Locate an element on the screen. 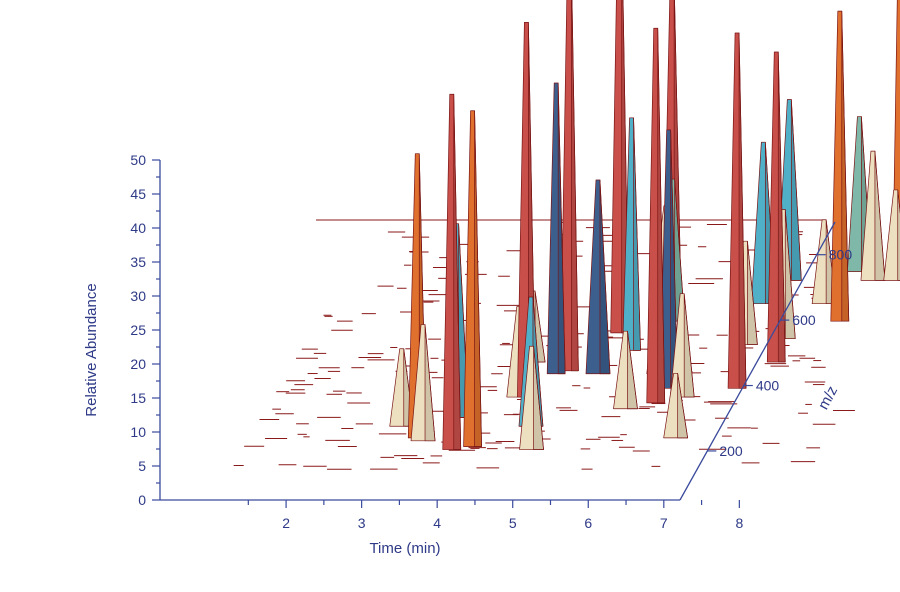 The image size is (900, 592). z-axis-title: m/z is located at coordinates (828, 397).